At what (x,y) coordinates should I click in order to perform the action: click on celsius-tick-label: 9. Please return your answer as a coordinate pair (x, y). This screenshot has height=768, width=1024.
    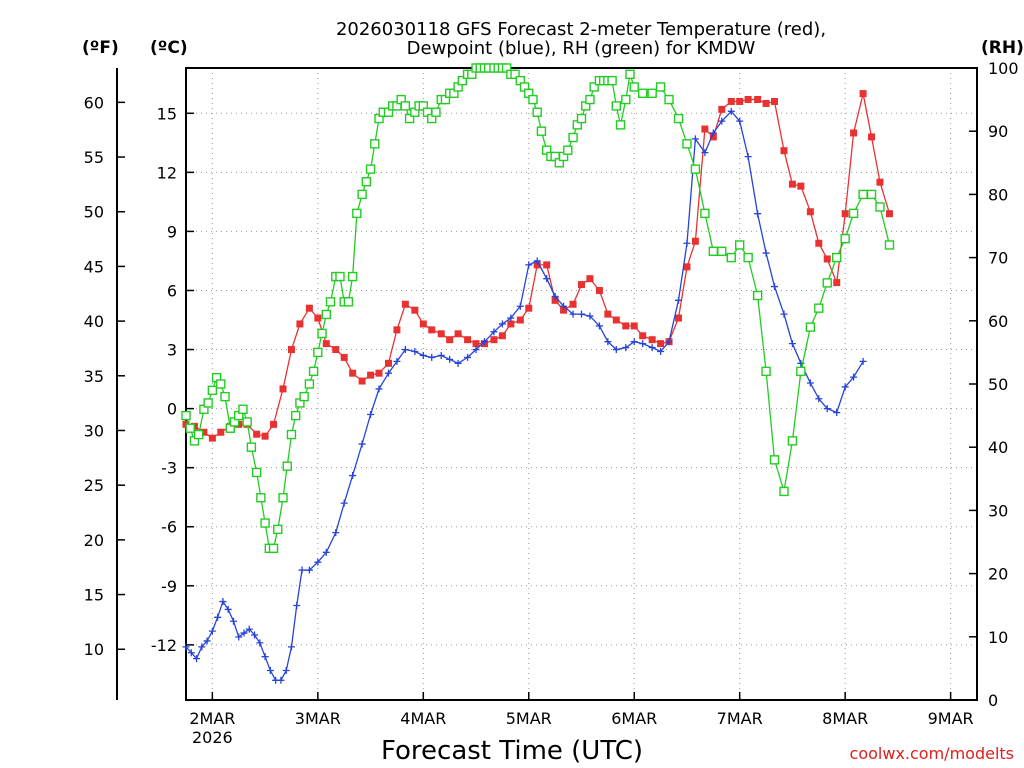
    Looking at the image, I should click on (172, 231).